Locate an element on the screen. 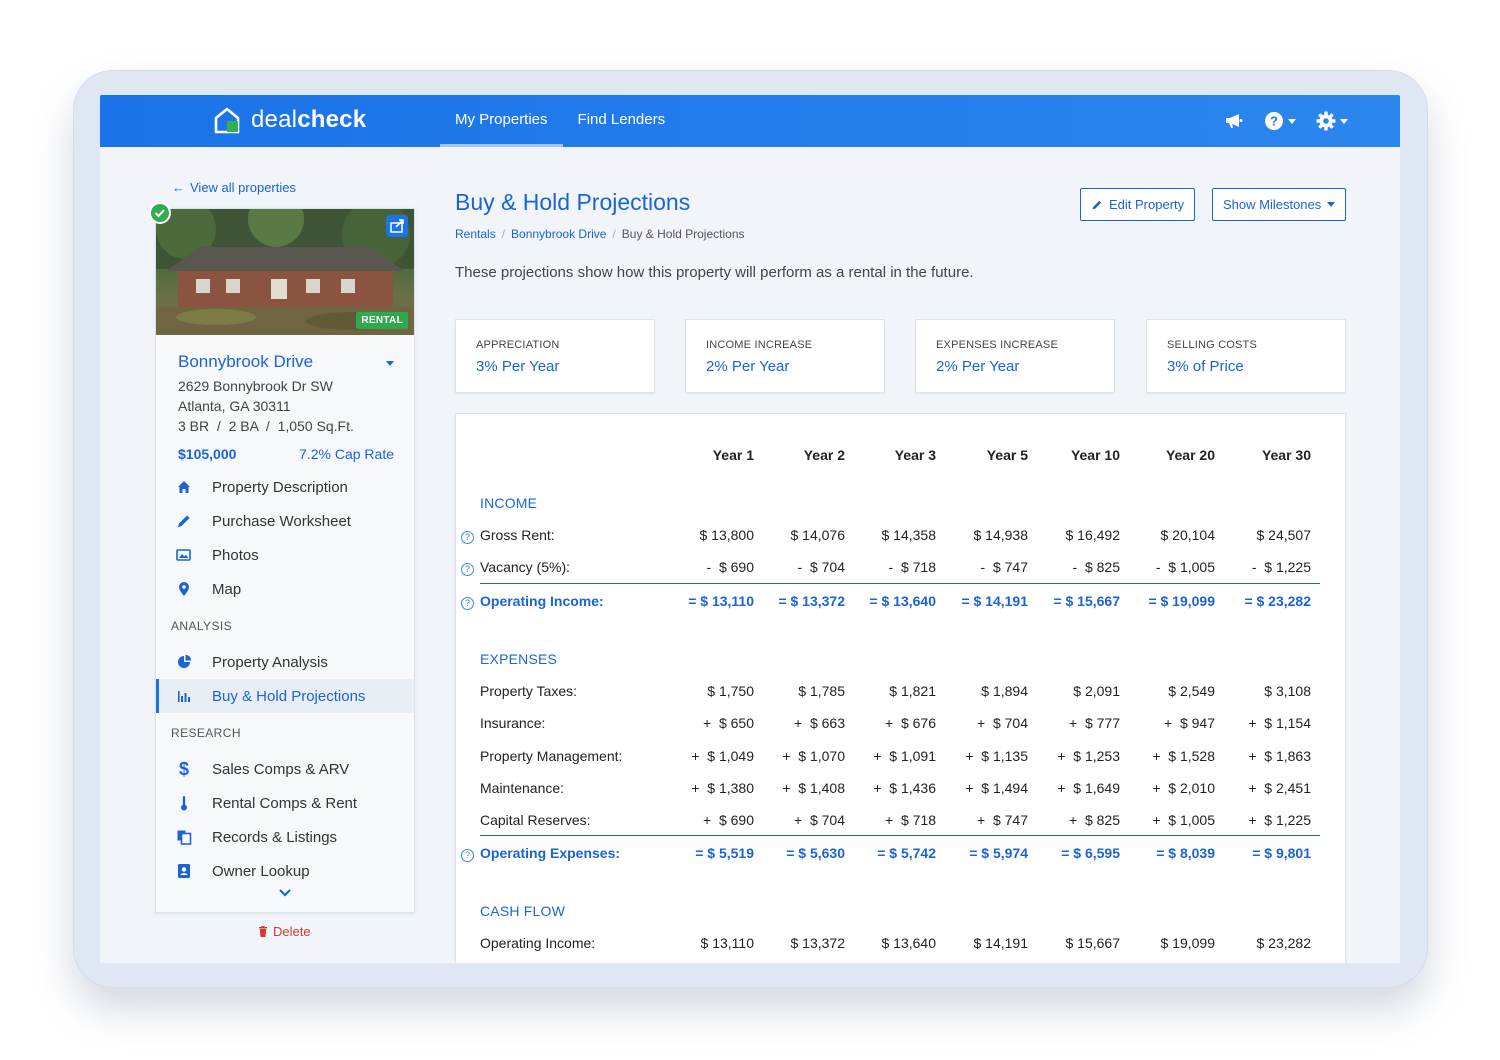 This screenshot has height=1060, width=1500. property-name: Bonnybrook Drive is located at coordinates (246, 361).